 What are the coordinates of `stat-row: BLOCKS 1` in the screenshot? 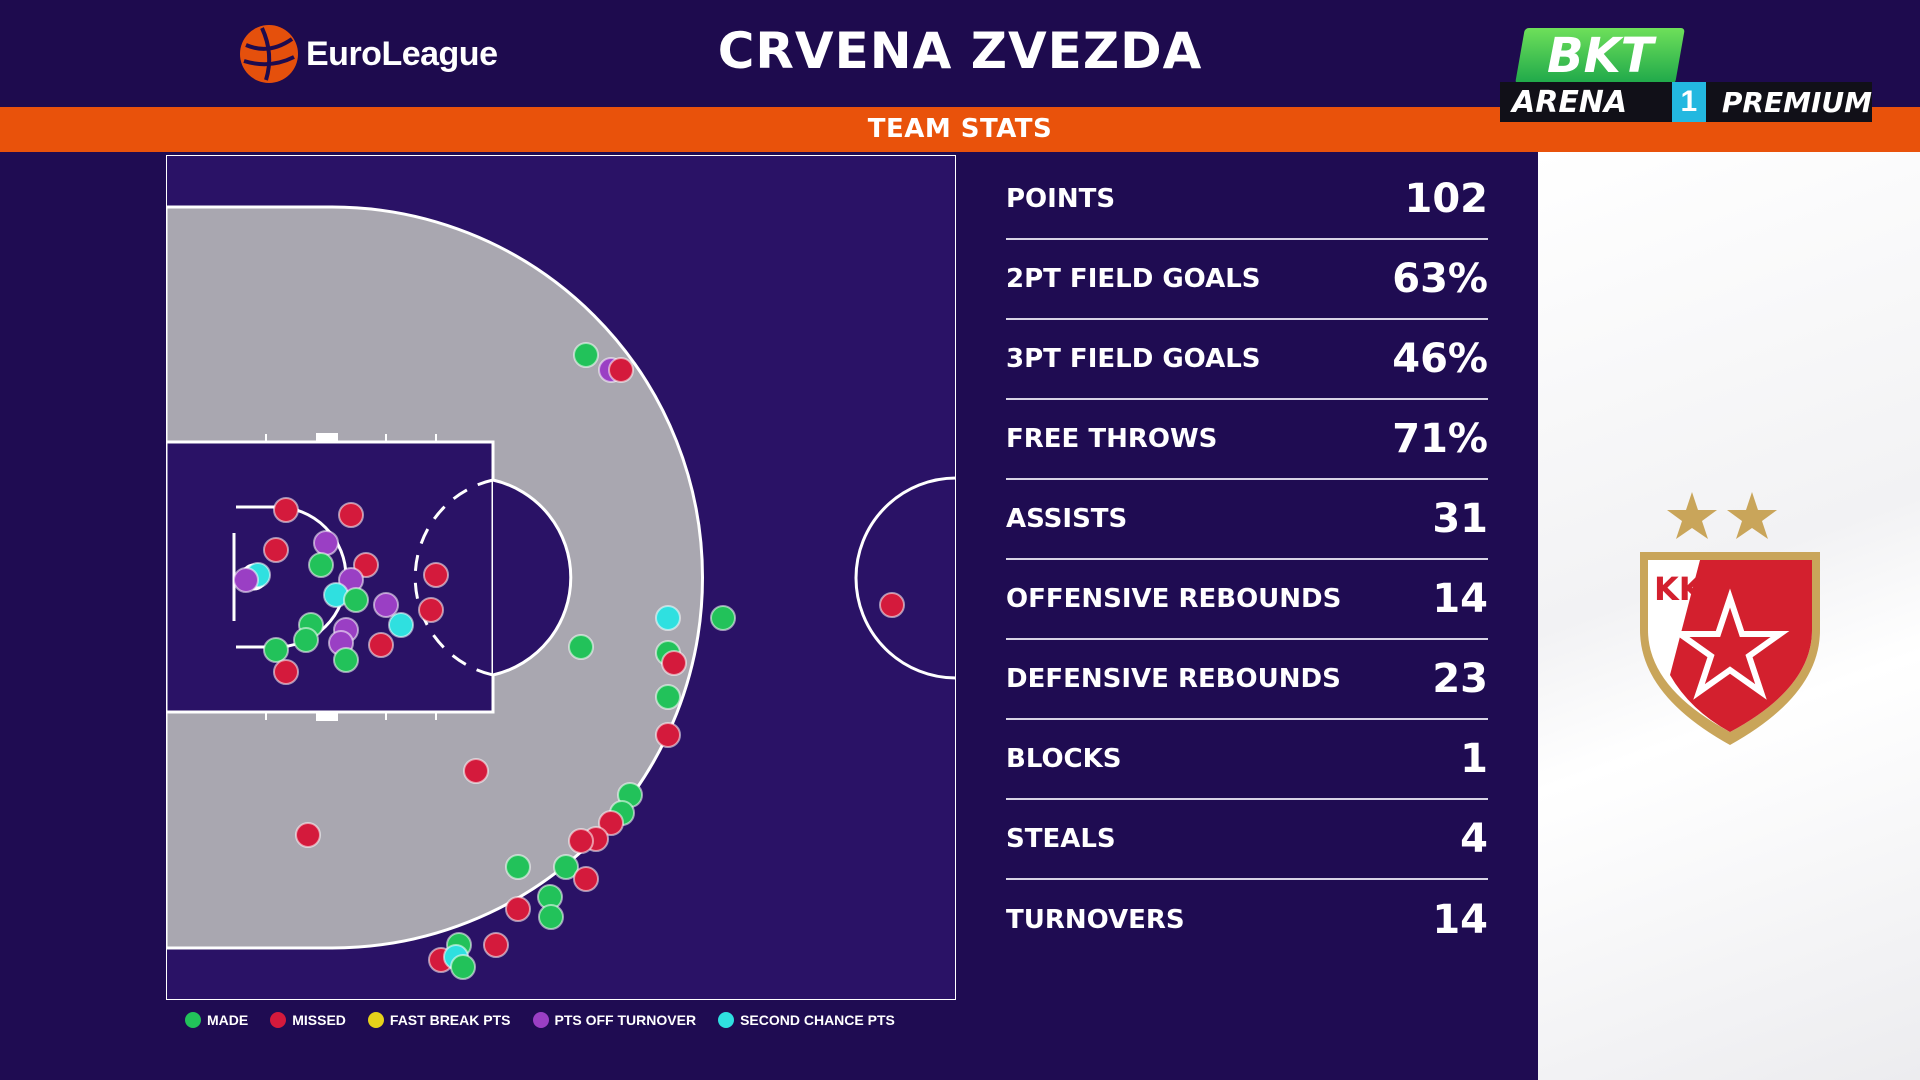 It's located at (1247, 760).